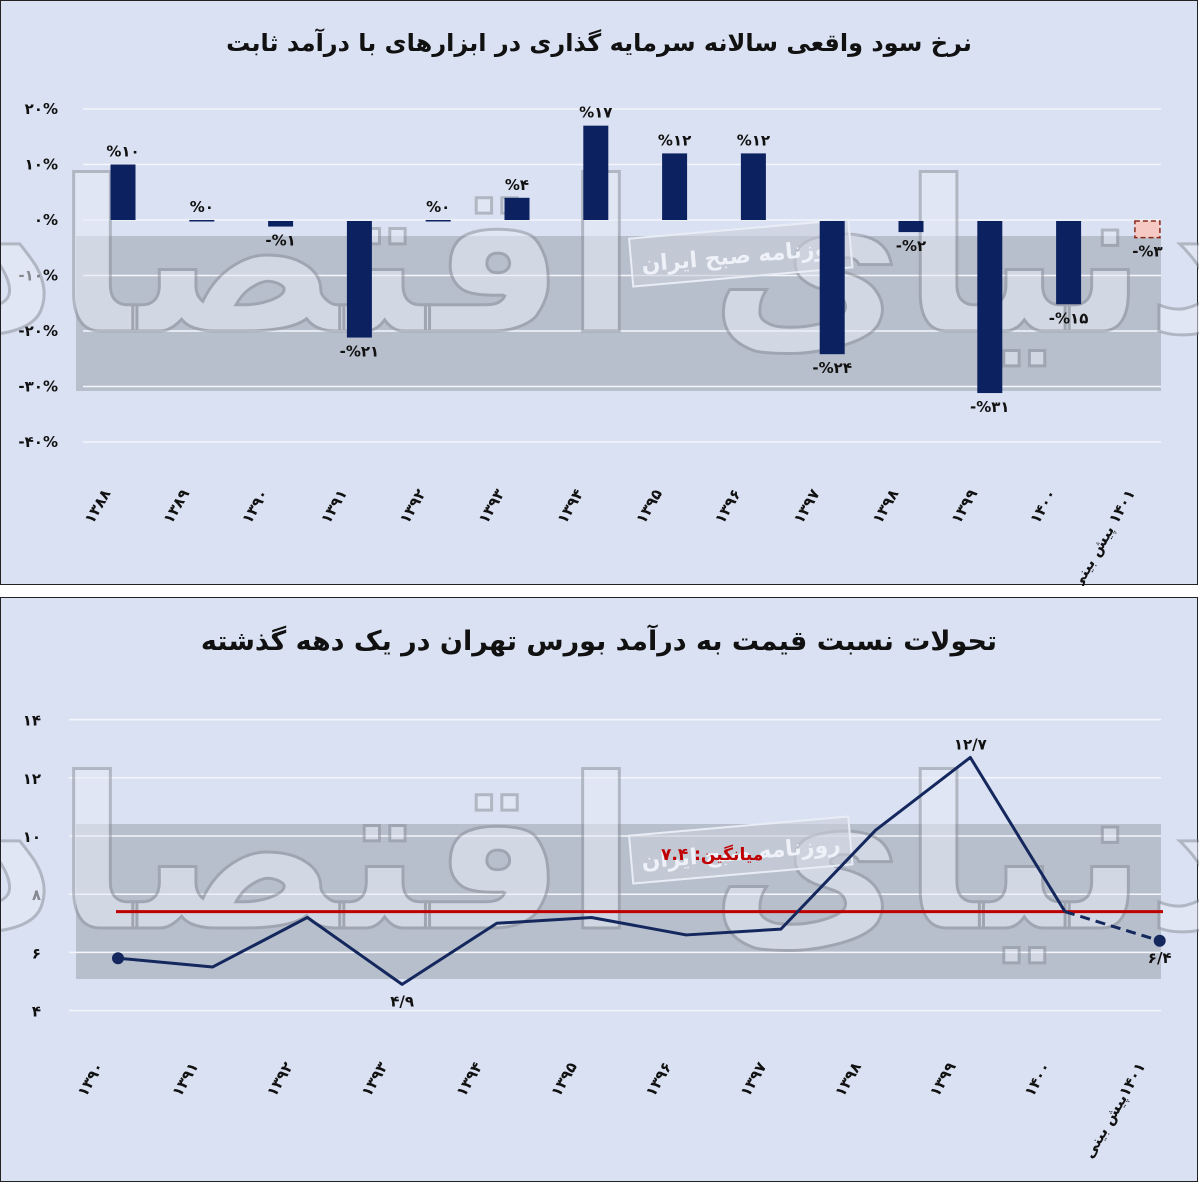 Image resolution: width=1200 pixels, height=1183 pixels. I want to click on bar-value-label: -%۱۵, so click(1069, 318).